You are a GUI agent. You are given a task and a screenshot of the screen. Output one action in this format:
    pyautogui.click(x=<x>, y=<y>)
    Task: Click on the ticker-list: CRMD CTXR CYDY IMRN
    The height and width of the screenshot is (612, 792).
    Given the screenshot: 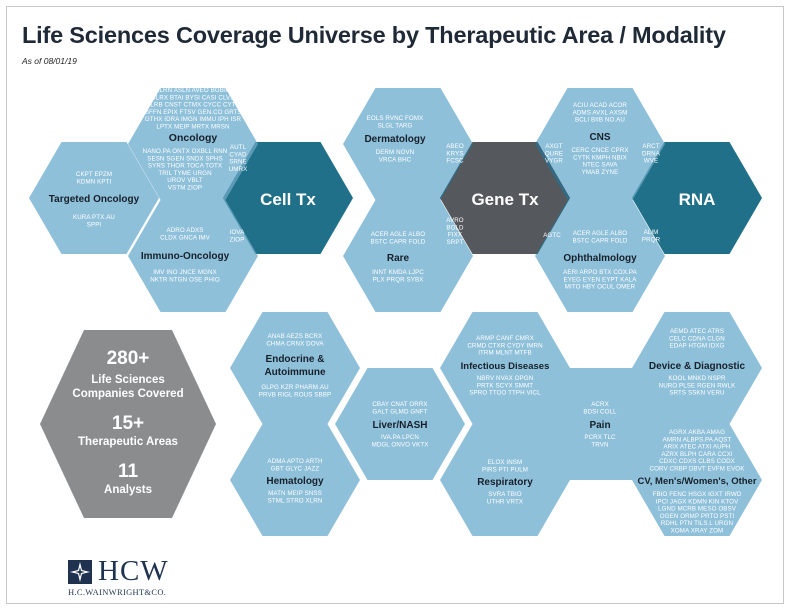 What is the action you would take?
    pyautogui.click(x=504, y=345)
    